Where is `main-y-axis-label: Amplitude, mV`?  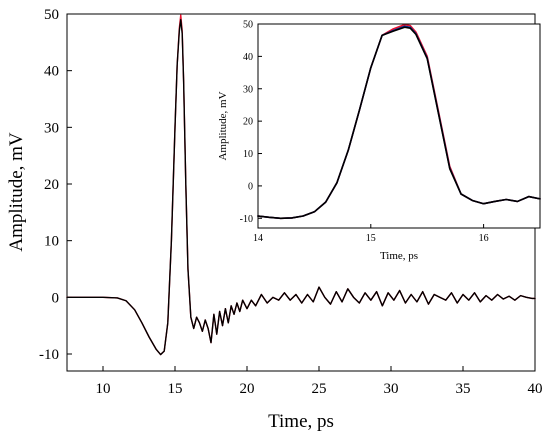
main-y-axis-label: Amplitude, mV is located at coordinates (16, 192).